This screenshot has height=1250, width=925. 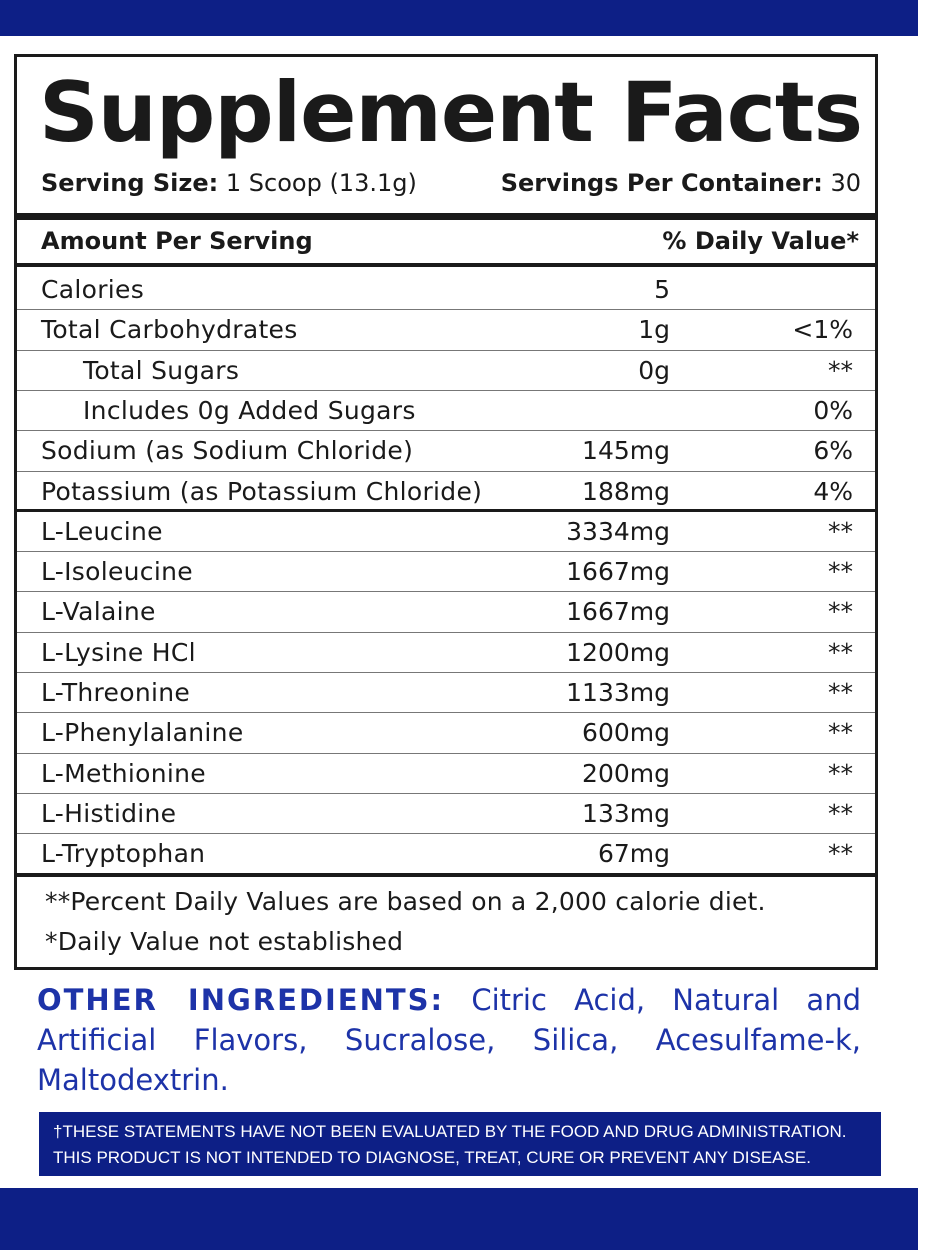 I want to click on nutrient-row: L-Isoleucine 1667mg **, so click(x=446, y=571).